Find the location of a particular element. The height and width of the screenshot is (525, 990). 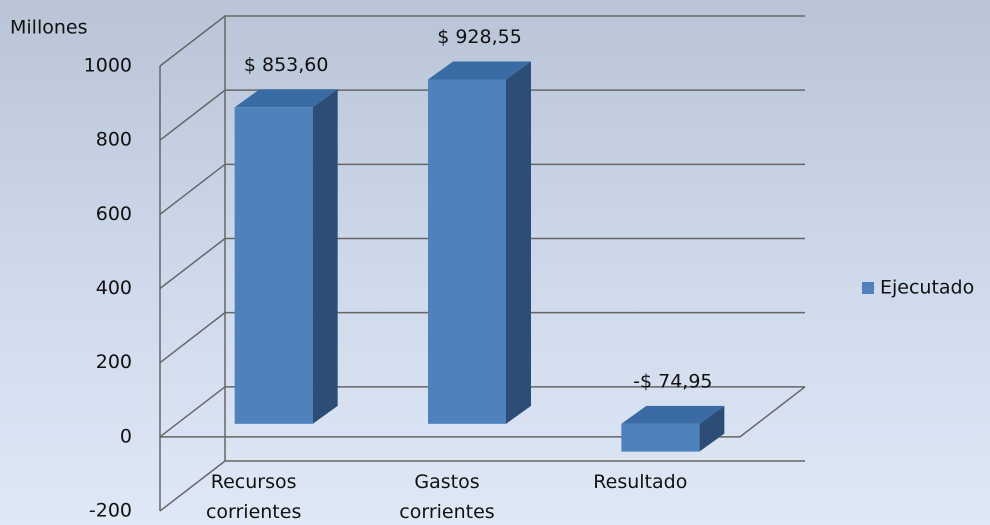

legend-label: Ejecutado is located at coordinates (927, 288).